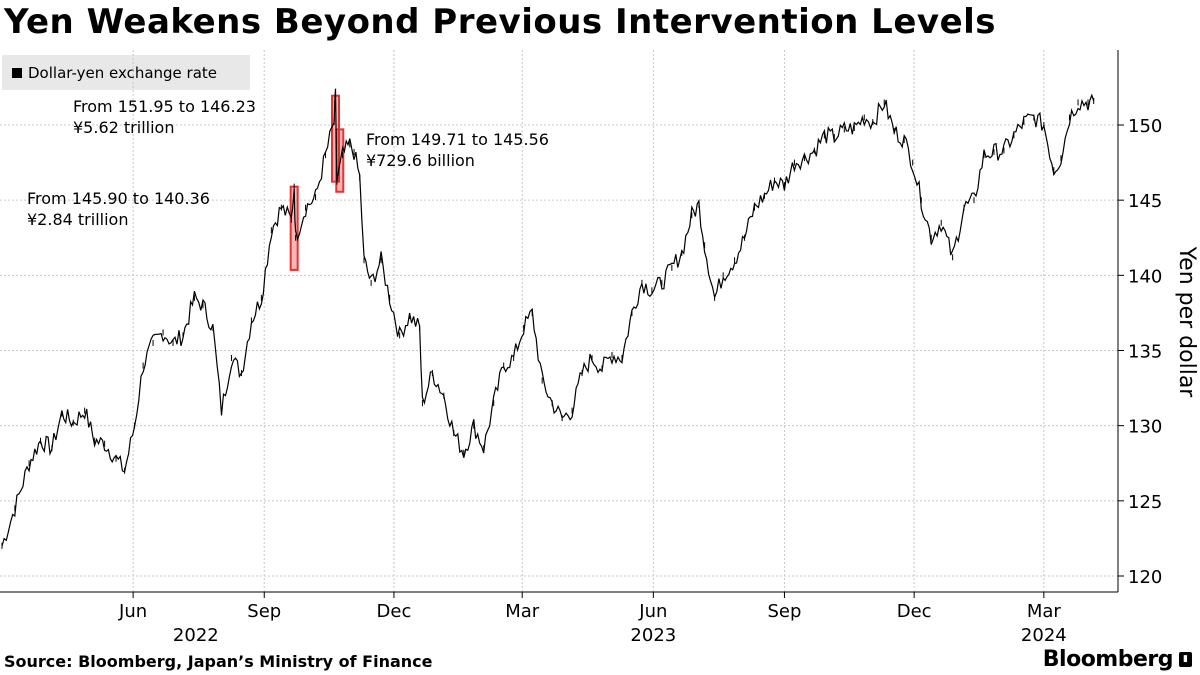 Image resolution: width=1200 pixels, height=675 pixels. What do you see at coordinates (77, 219) in the screenshot?
I see `annotation-line-2: ¥2.84 trillion` at bounding box center [77, 219].